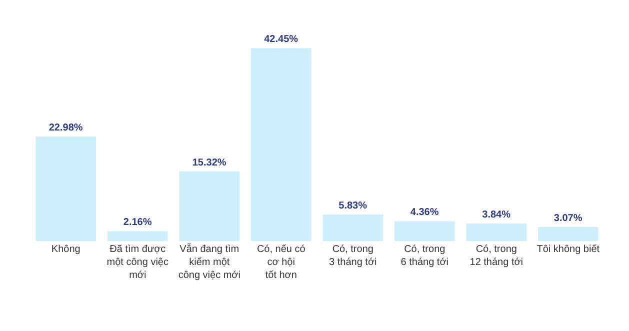 The image size is (629, 331). What do you see at coordinates (65, 128) in the screenshot?
I see `data-label: 22.98%` at bounding box center [65, 128].